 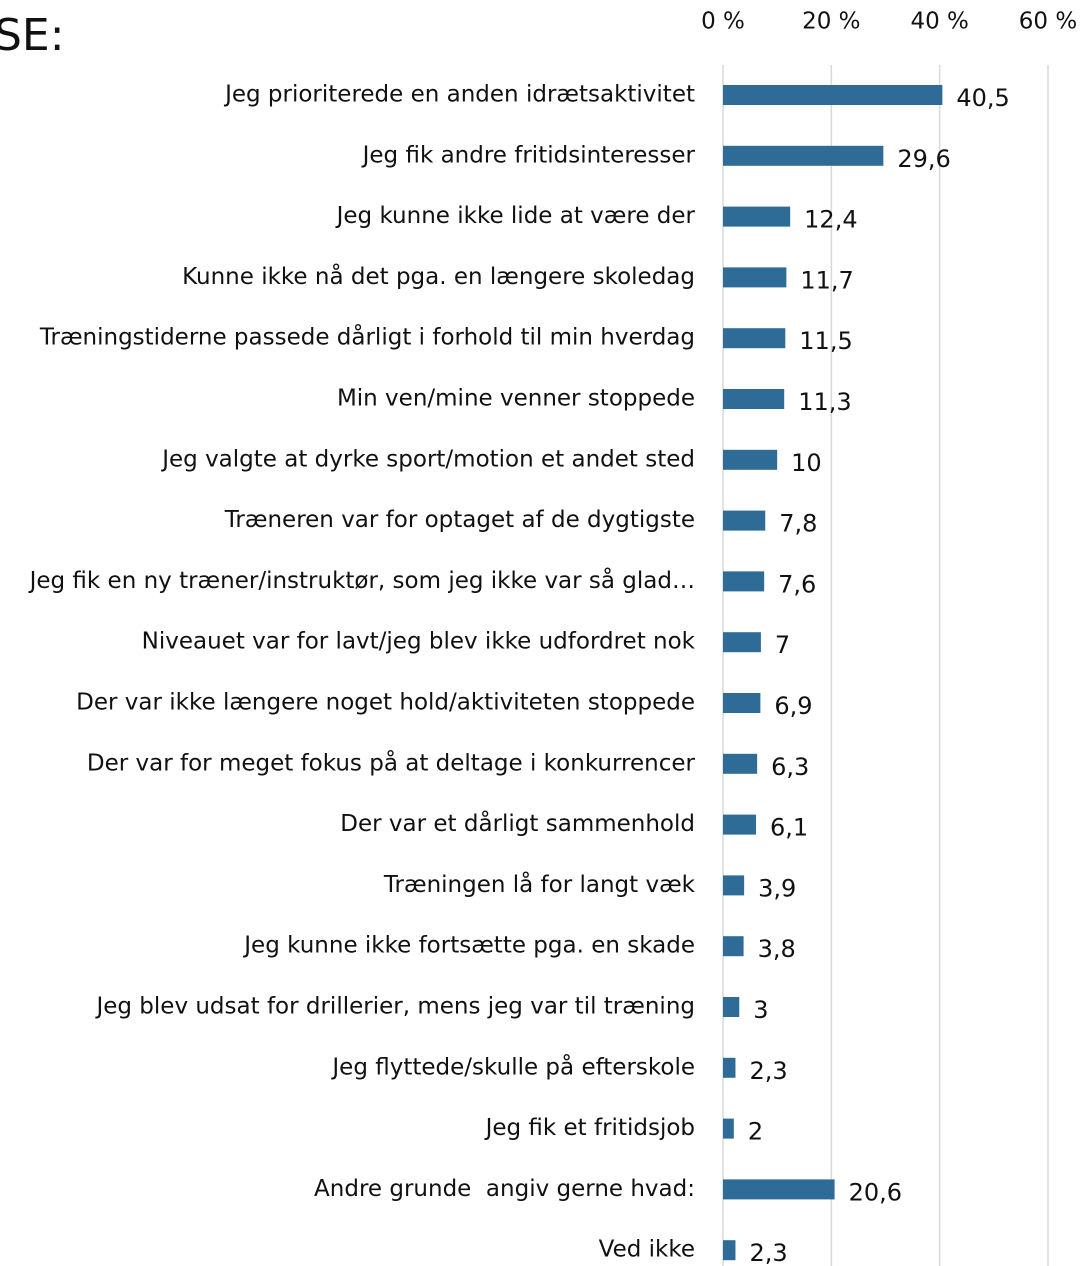 What do you see at coordinates (760, 1010) in the screenshot?
I see `value-label: 3` at bounding box center [760, 1010].